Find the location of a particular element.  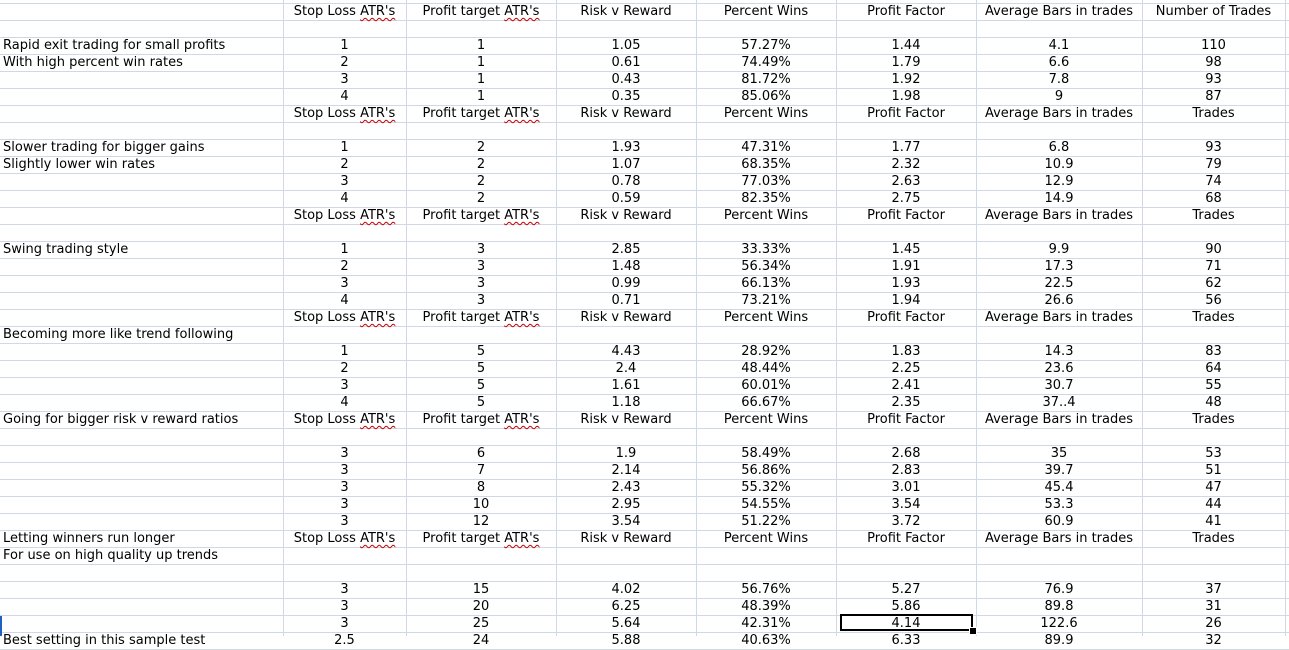

cell-ab: 7.8 is located at coordinates (1059, 79).